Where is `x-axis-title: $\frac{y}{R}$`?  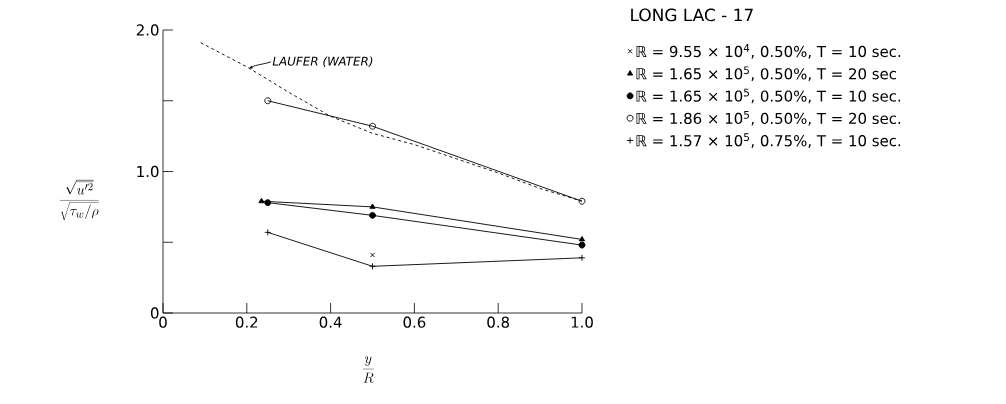
x-axis-title: $\frac{y}{R}$ is located at coordinates (368, 369).